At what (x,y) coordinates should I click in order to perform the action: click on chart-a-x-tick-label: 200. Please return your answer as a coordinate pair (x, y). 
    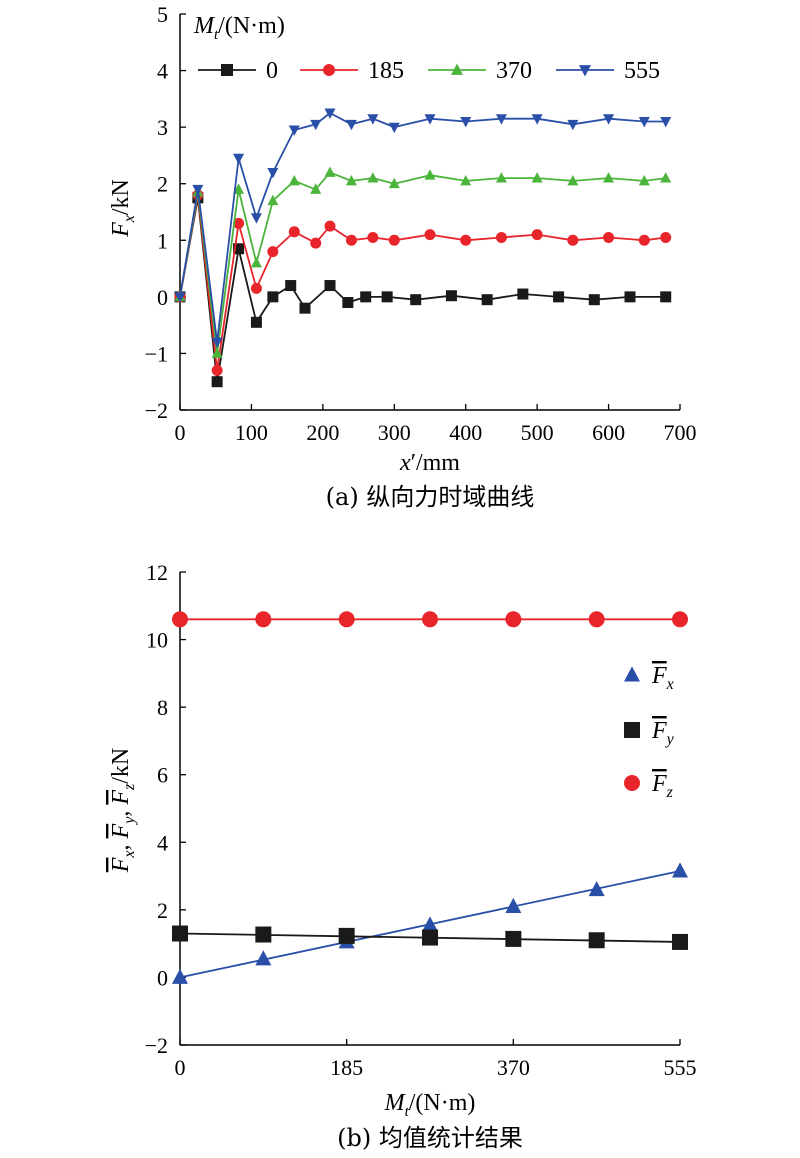
    Looking at the image, I should click on (322, 432).